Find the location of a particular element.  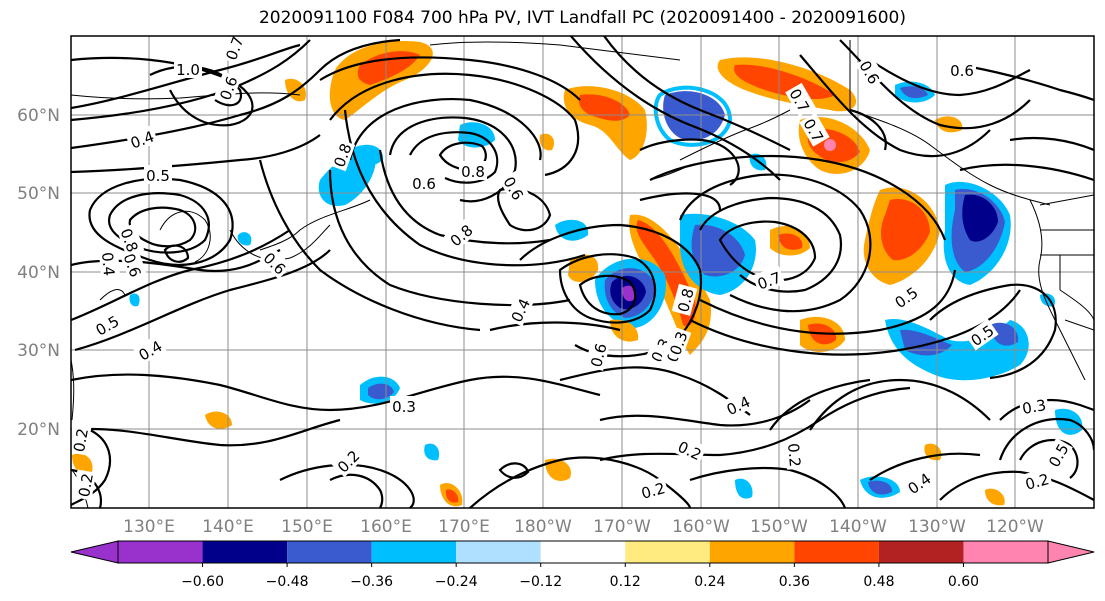

svg-text: 1.0 is located at coordinates (188, 70).